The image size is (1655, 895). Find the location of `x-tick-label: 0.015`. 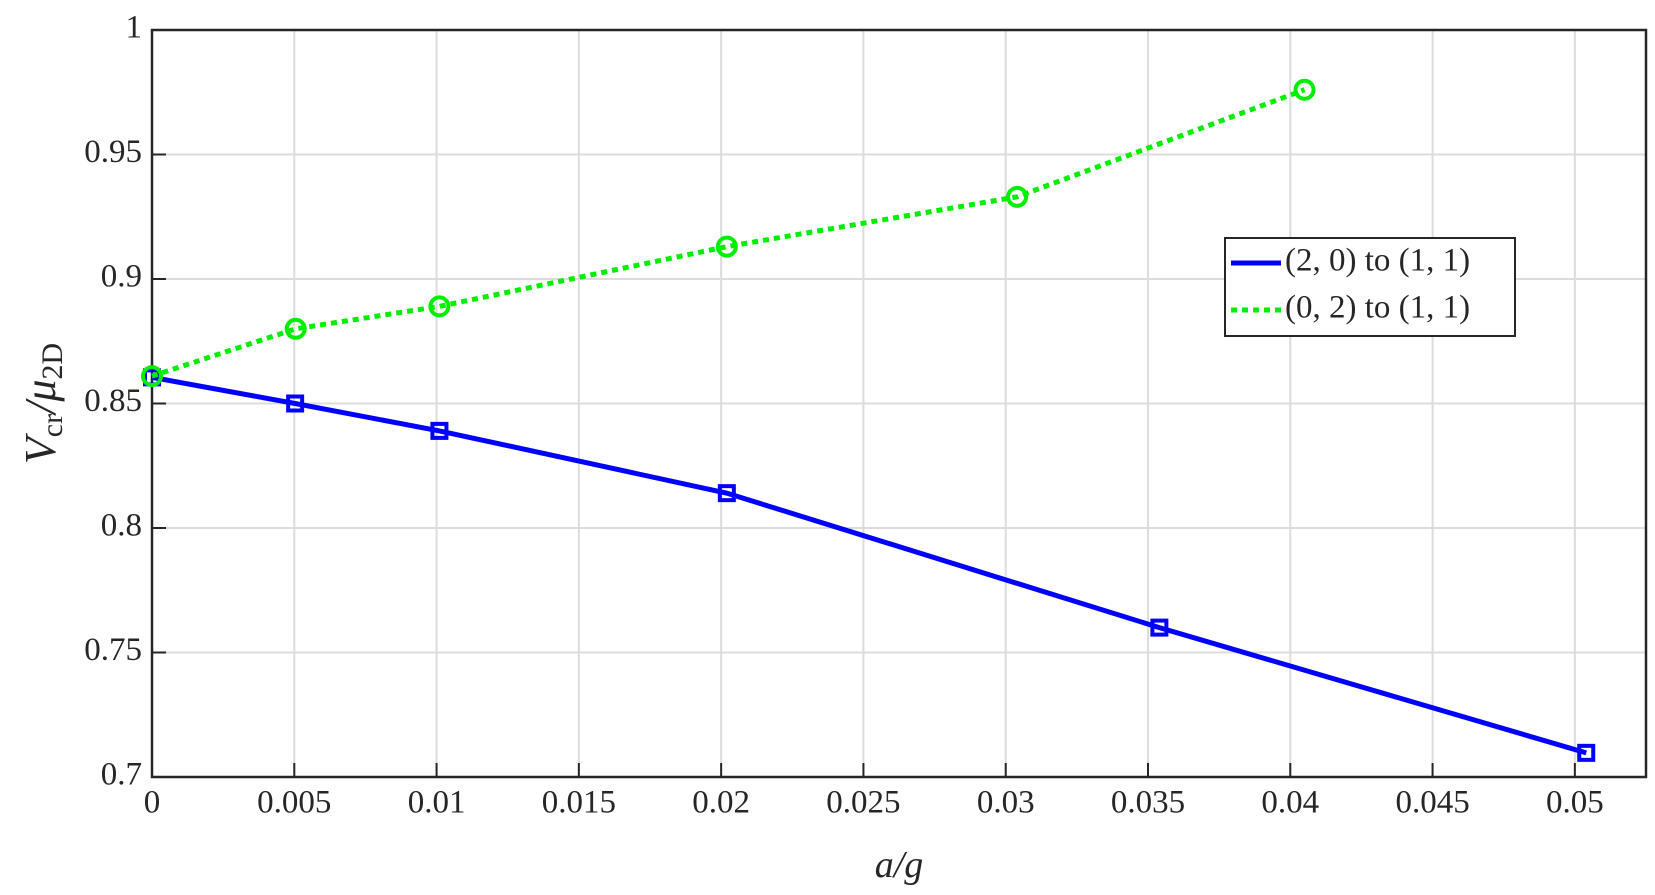

x-tick-label: 0.015 is located at coordinates (579, 803).